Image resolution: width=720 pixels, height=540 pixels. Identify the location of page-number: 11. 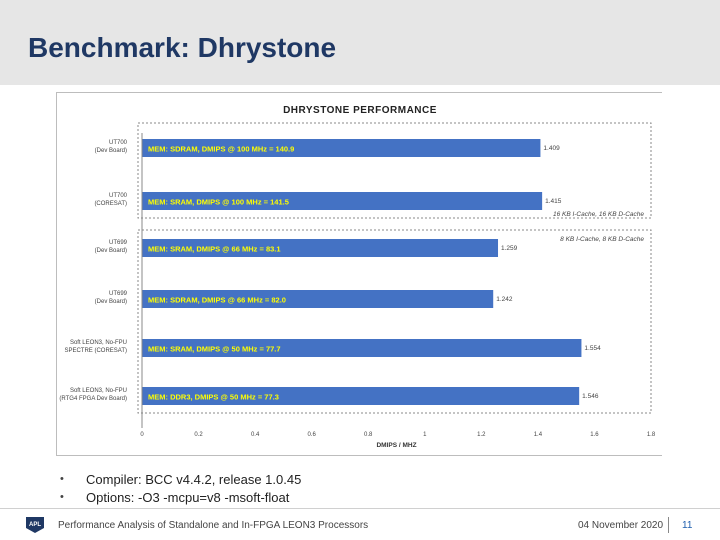
(687, 525).